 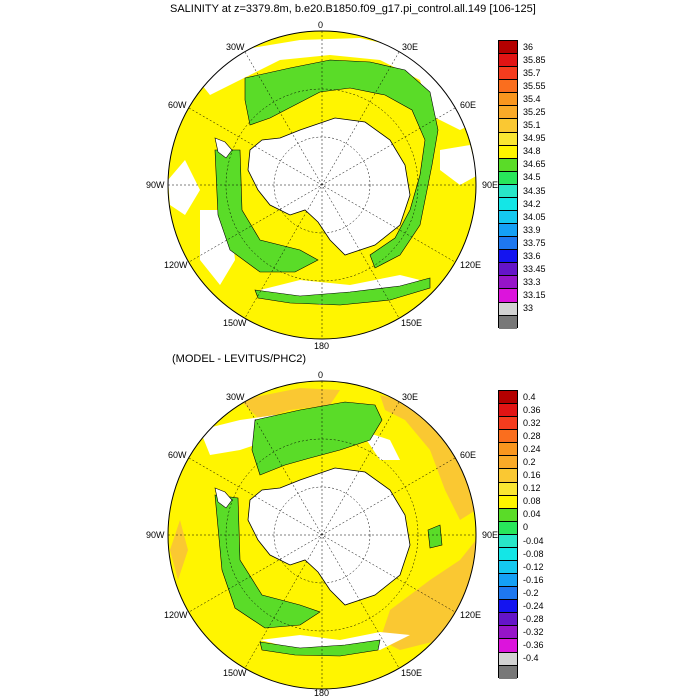 I want to click on bottom-colorbar, so click(x=508, y=534).